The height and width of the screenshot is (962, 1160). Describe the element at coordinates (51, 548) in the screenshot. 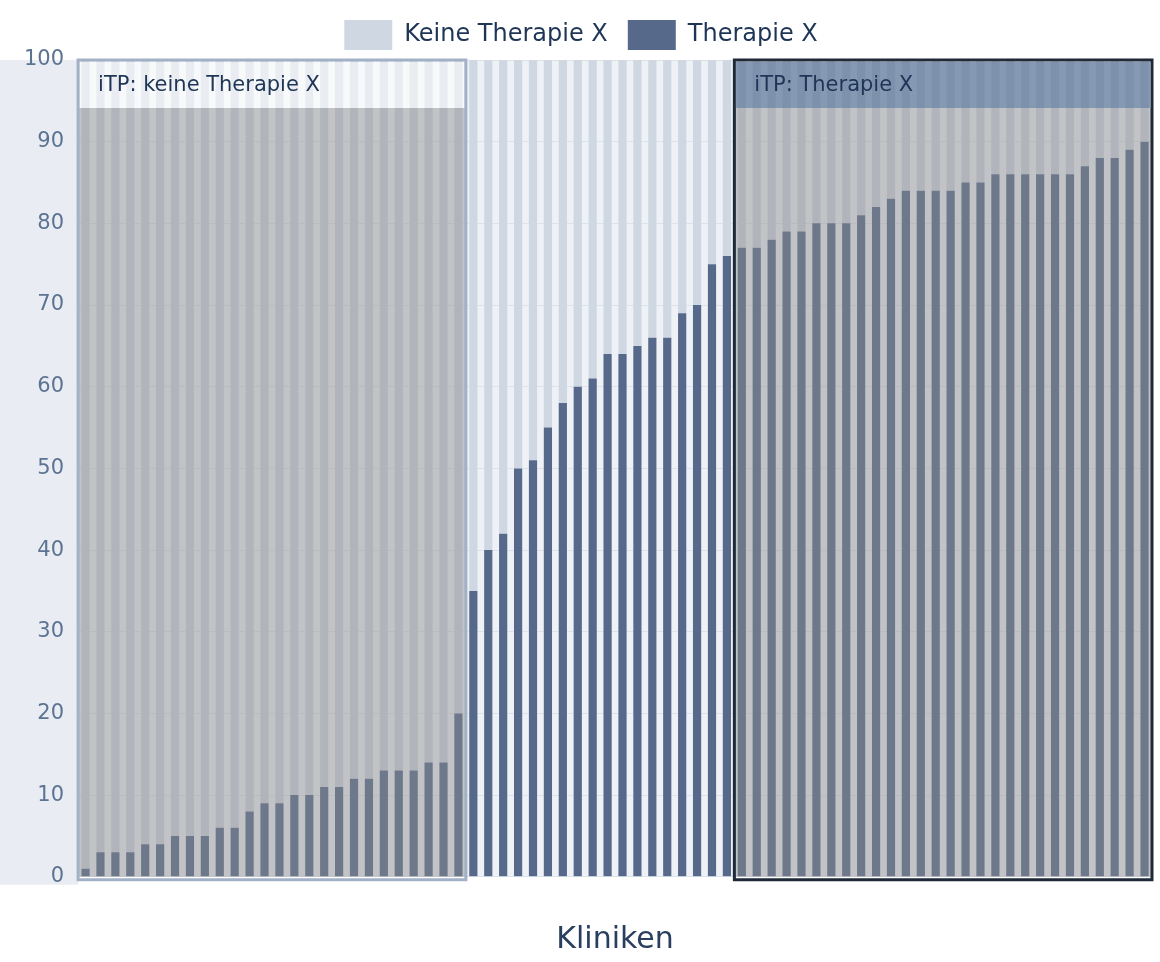

I see `y-tick-label: 40` at that location.